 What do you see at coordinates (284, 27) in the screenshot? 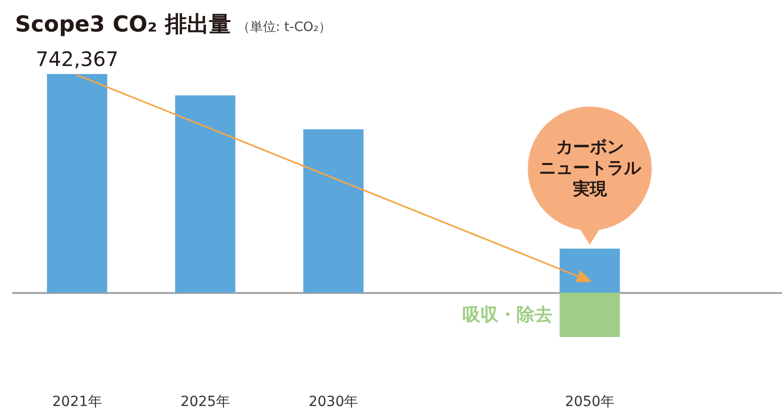
I see `chart-subtitle: （単位: t-CO₂）` at bounding box center [284, 27].